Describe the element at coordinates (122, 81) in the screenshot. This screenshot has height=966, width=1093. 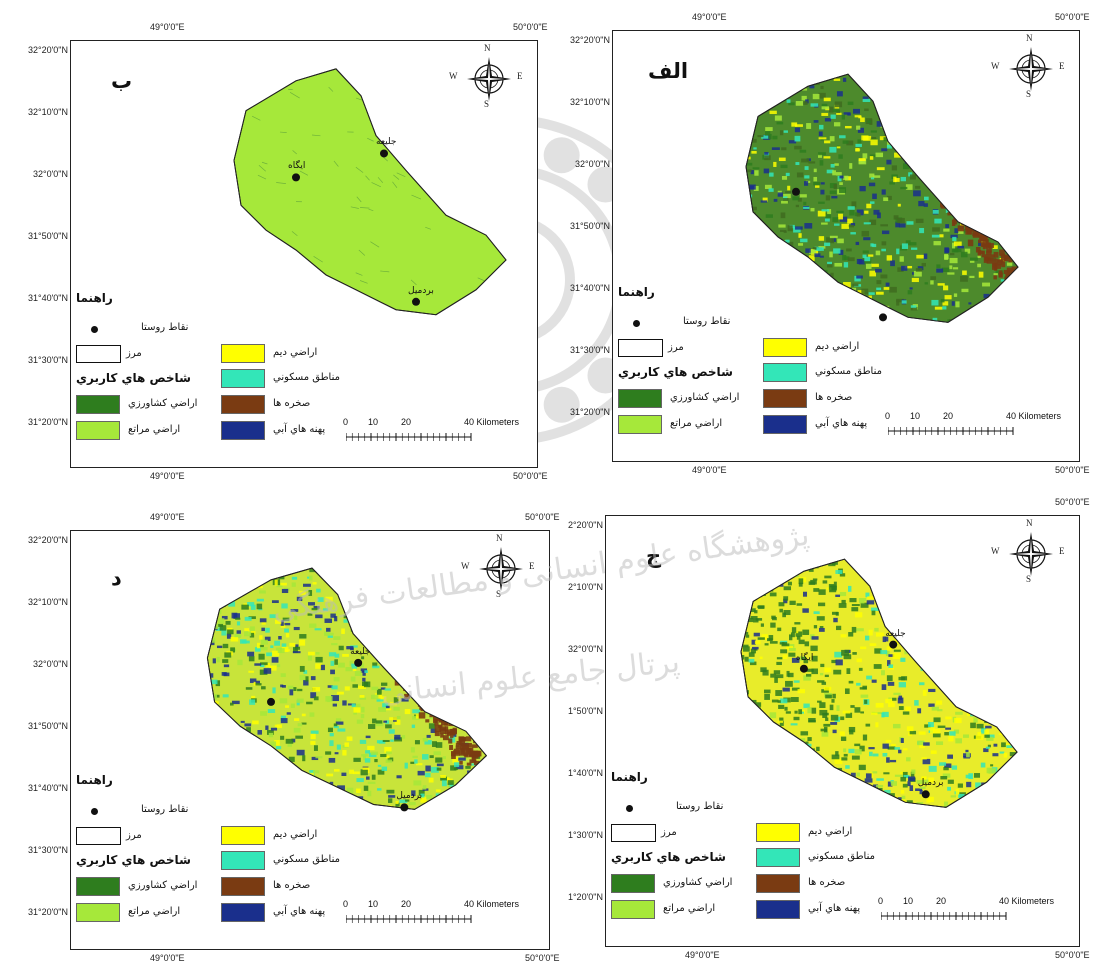
I see `panel-label: ب` at that location.